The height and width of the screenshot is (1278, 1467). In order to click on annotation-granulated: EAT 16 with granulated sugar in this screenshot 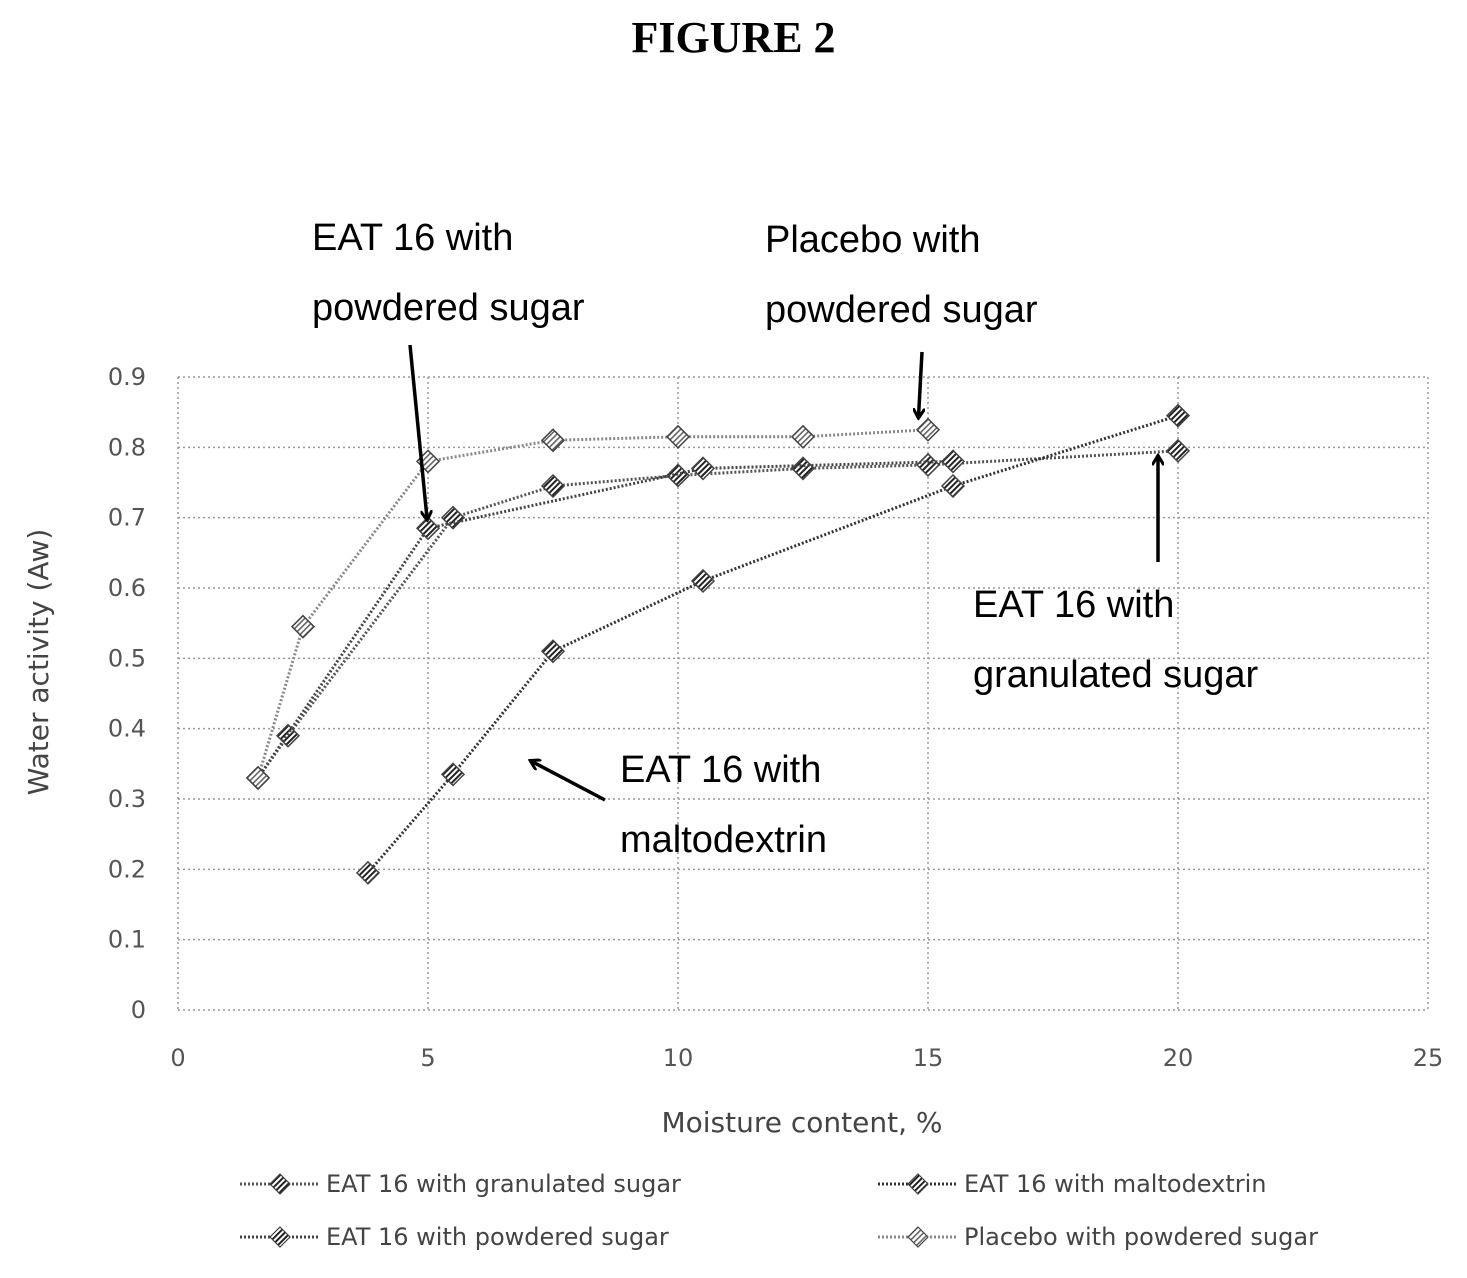, I will do `click(1116, 575)`.